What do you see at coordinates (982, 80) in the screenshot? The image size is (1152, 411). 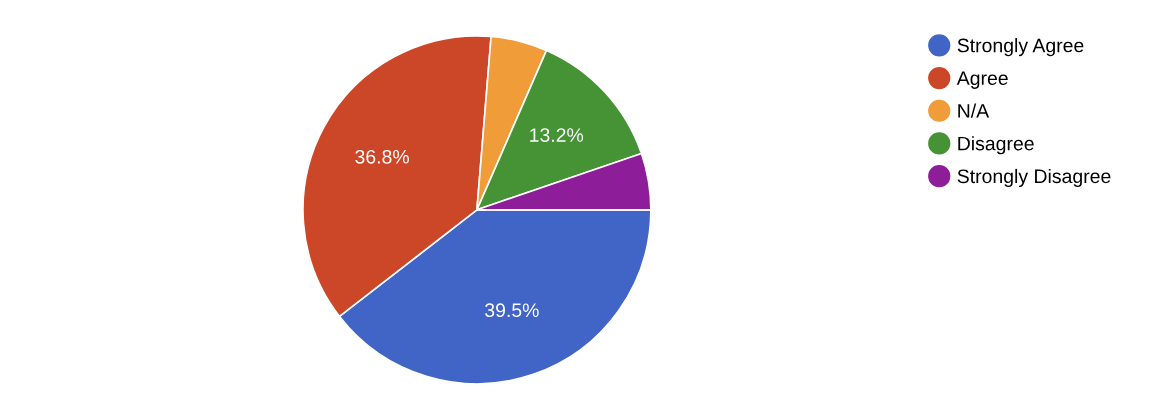 I see `legend-label: Agree` at bounding box center [982, 80].